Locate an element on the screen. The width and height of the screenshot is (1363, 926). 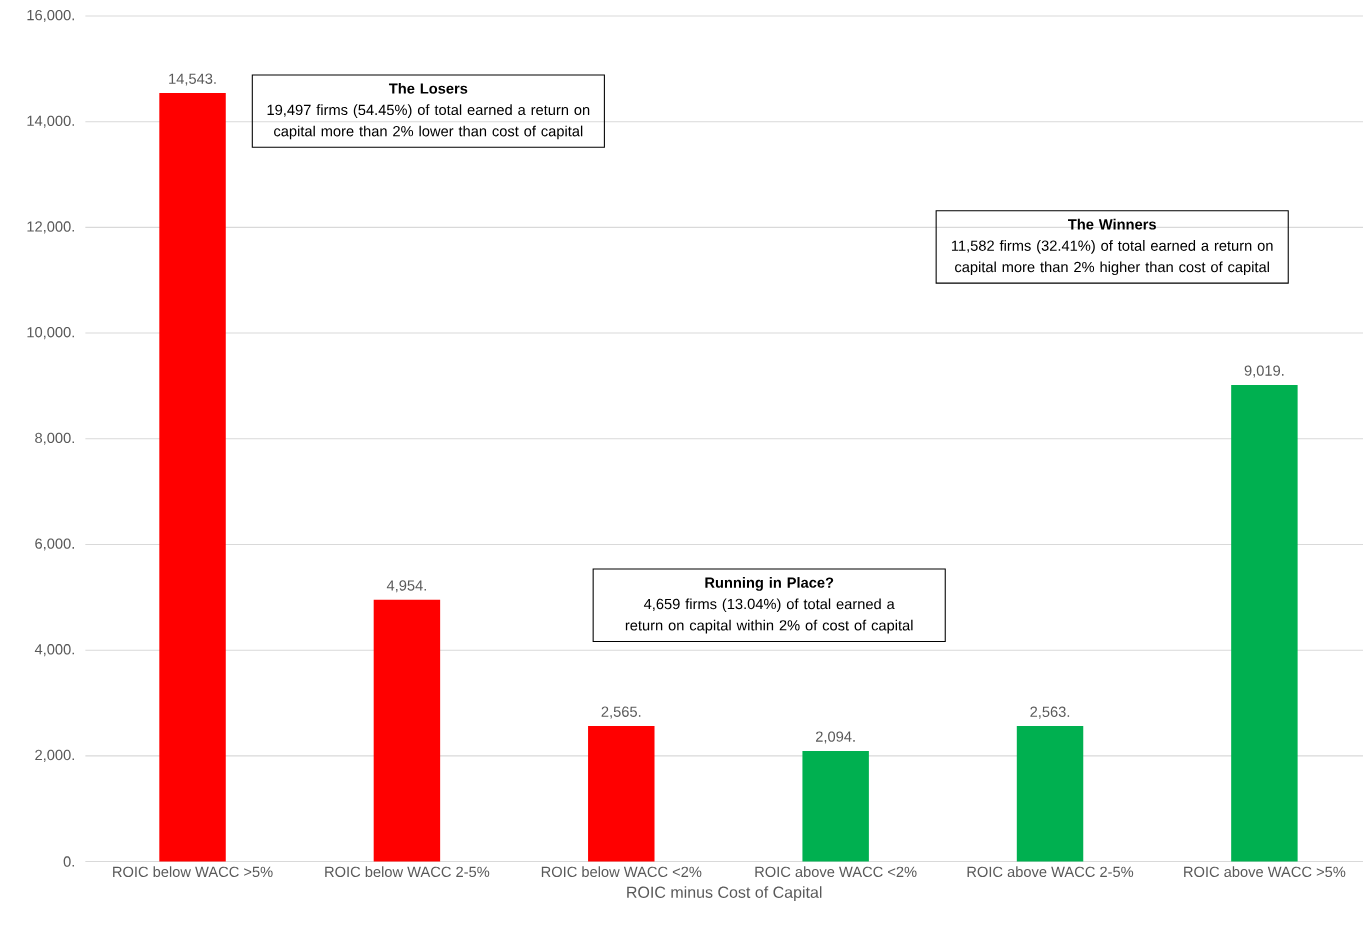
y-tick-label: 10,000. is located at coordinates (50, 333).